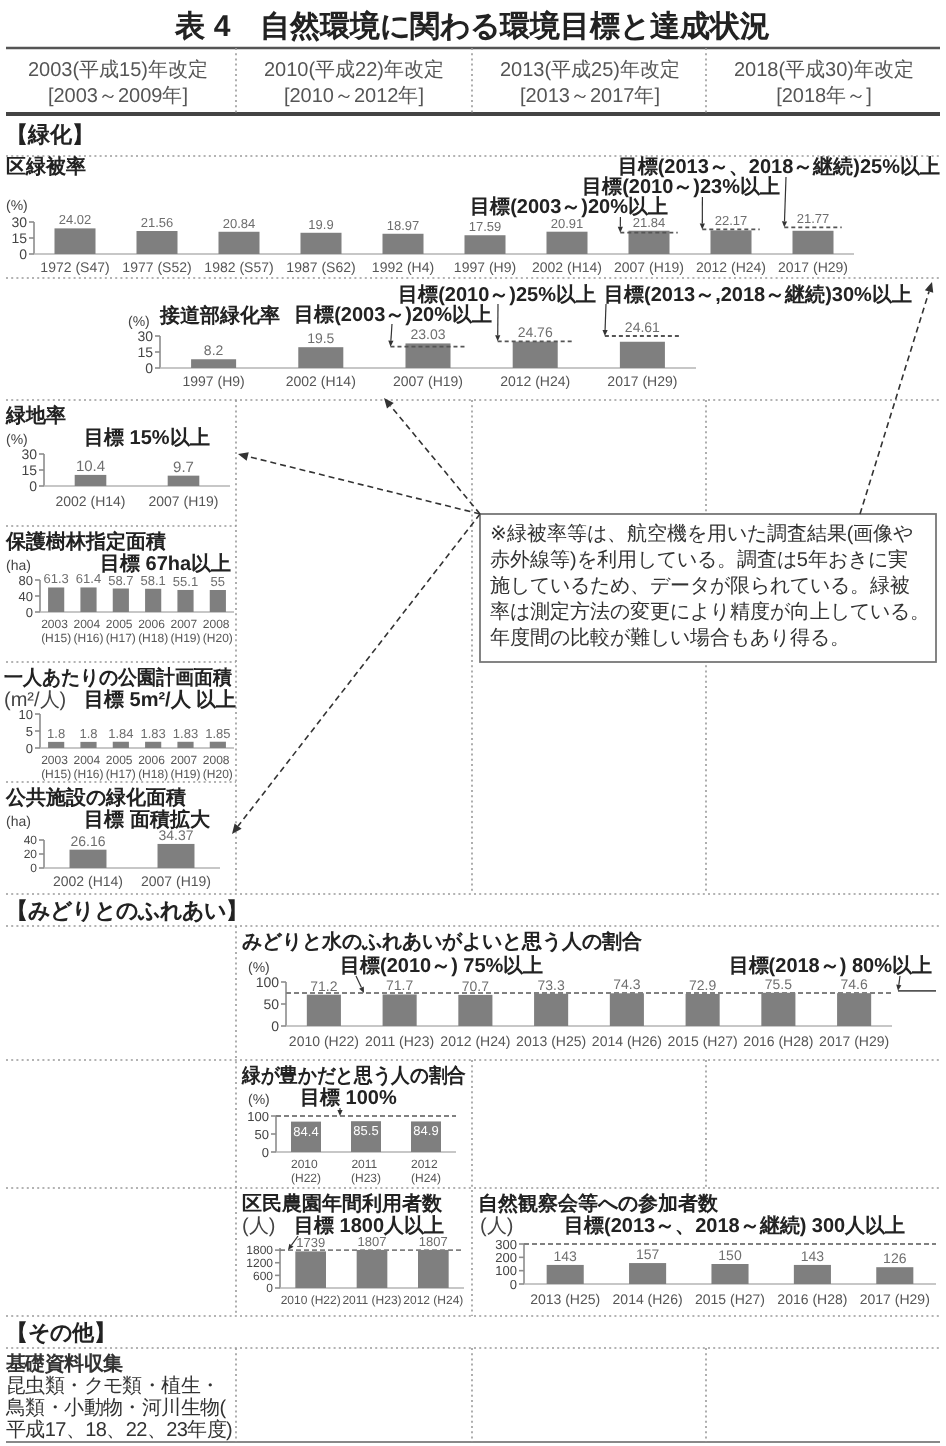 The height and width of the screenshot is (1446, 946). I want to click on ref-line-label: 目標(2010～) 75%以上, so click(442, 966).